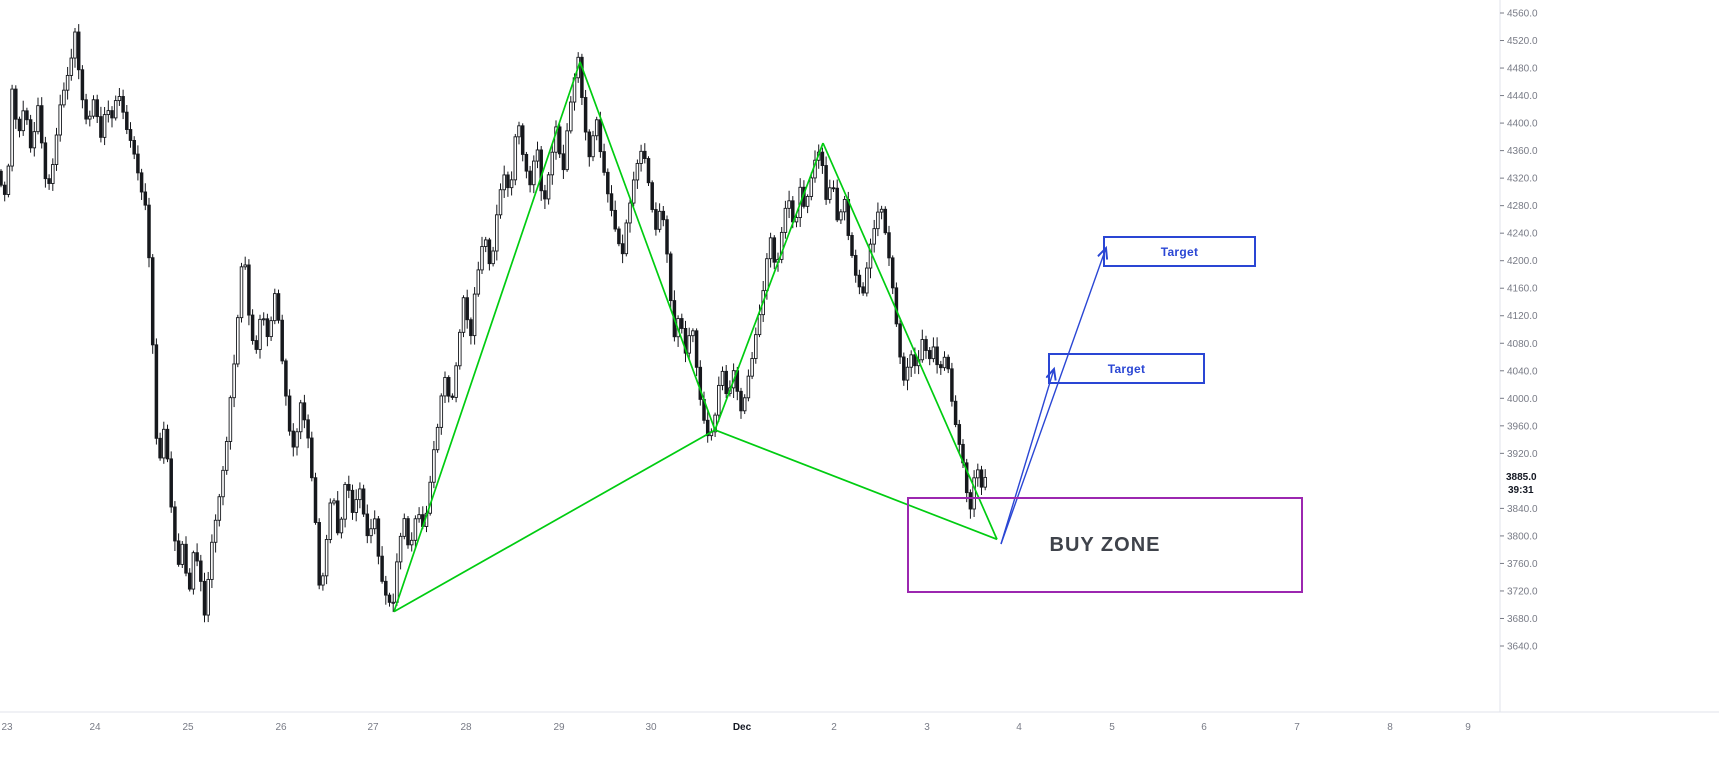 The height and width of the screenshot is (758, 1719). I want to click on time-axis-label: 4, so click(1019, 727).